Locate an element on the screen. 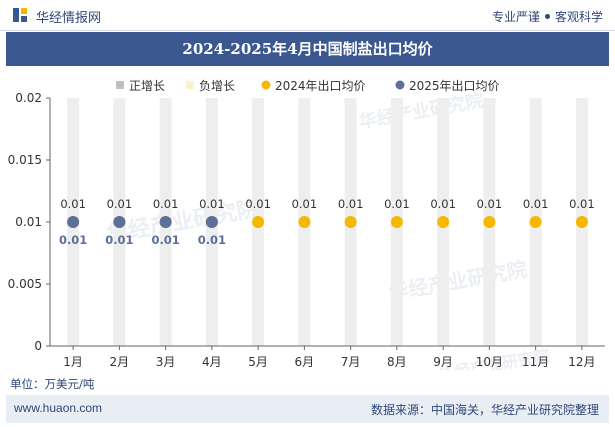  chart-title: 2024-2025年4月中国制盐出口均价 is located at coordinates (307, 49).